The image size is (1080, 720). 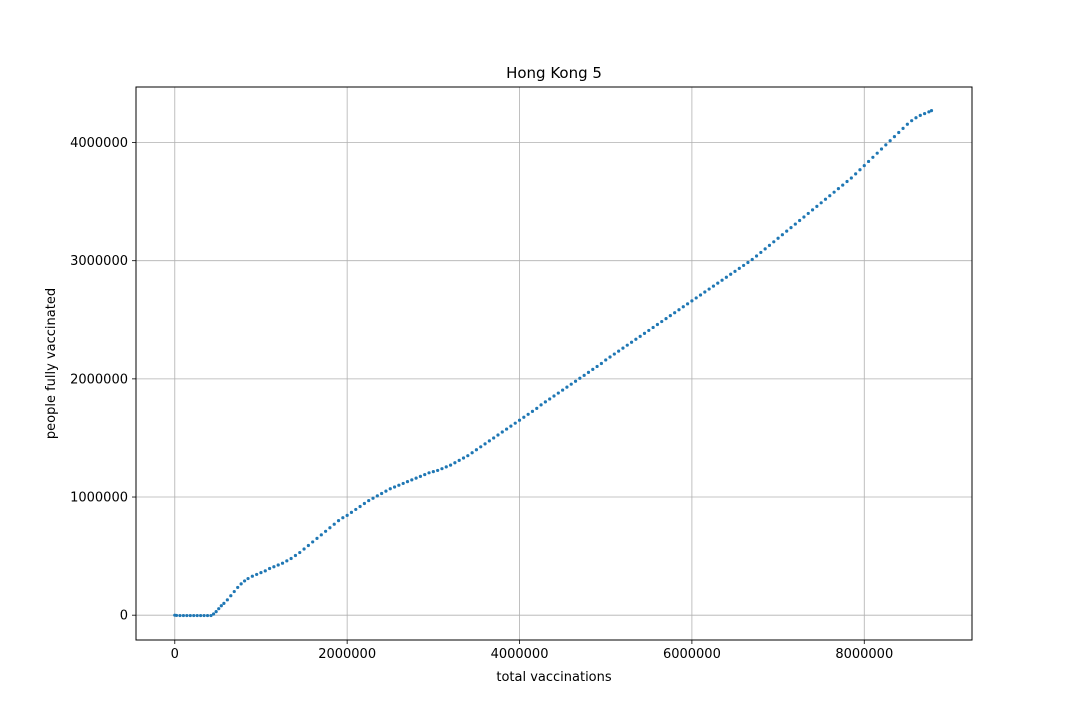 I want to click on y-tick-label: 1000000, so click(x=99, y=498).